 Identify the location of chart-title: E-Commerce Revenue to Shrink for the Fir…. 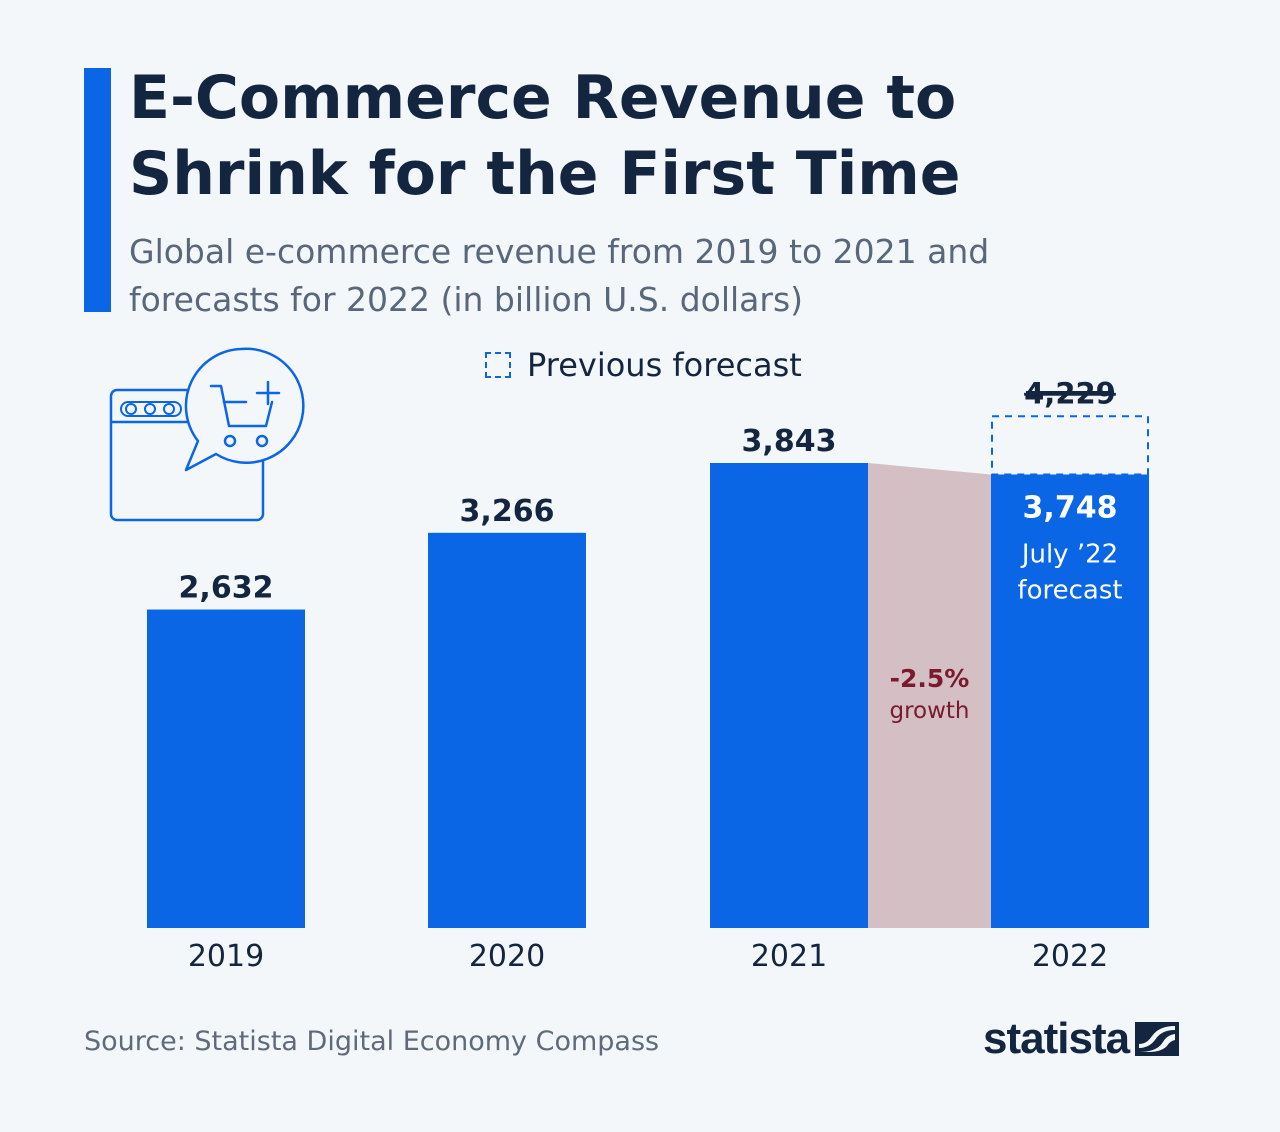
(545, 136).